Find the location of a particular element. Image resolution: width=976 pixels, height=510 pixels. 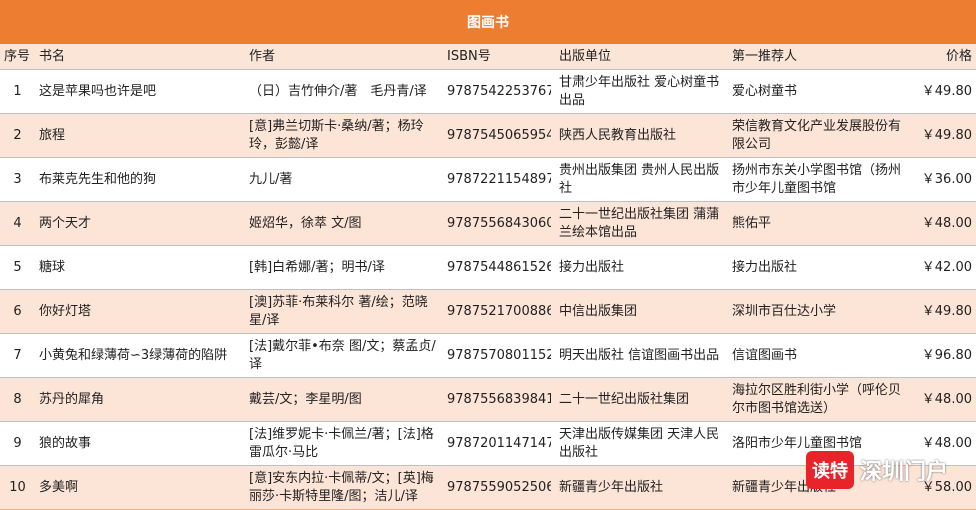

table-cell: 1 is located at coordinates (17, 91).